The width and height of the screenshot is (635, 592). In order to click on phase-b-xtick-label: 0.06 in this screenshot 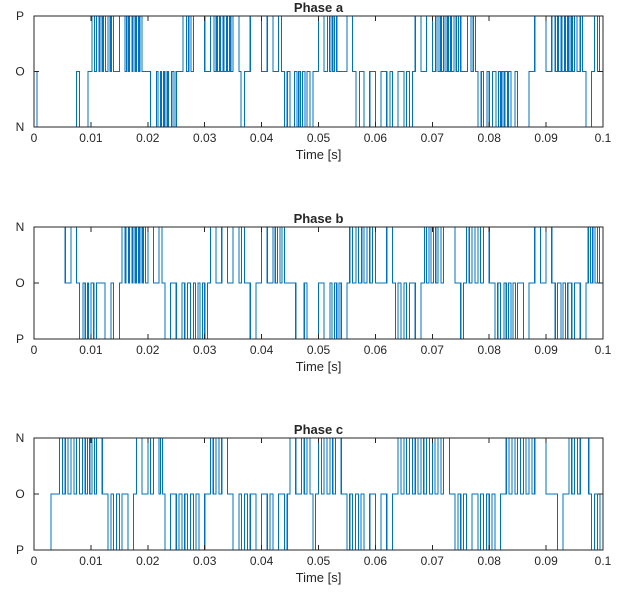, I will do `click(376, 350)`.